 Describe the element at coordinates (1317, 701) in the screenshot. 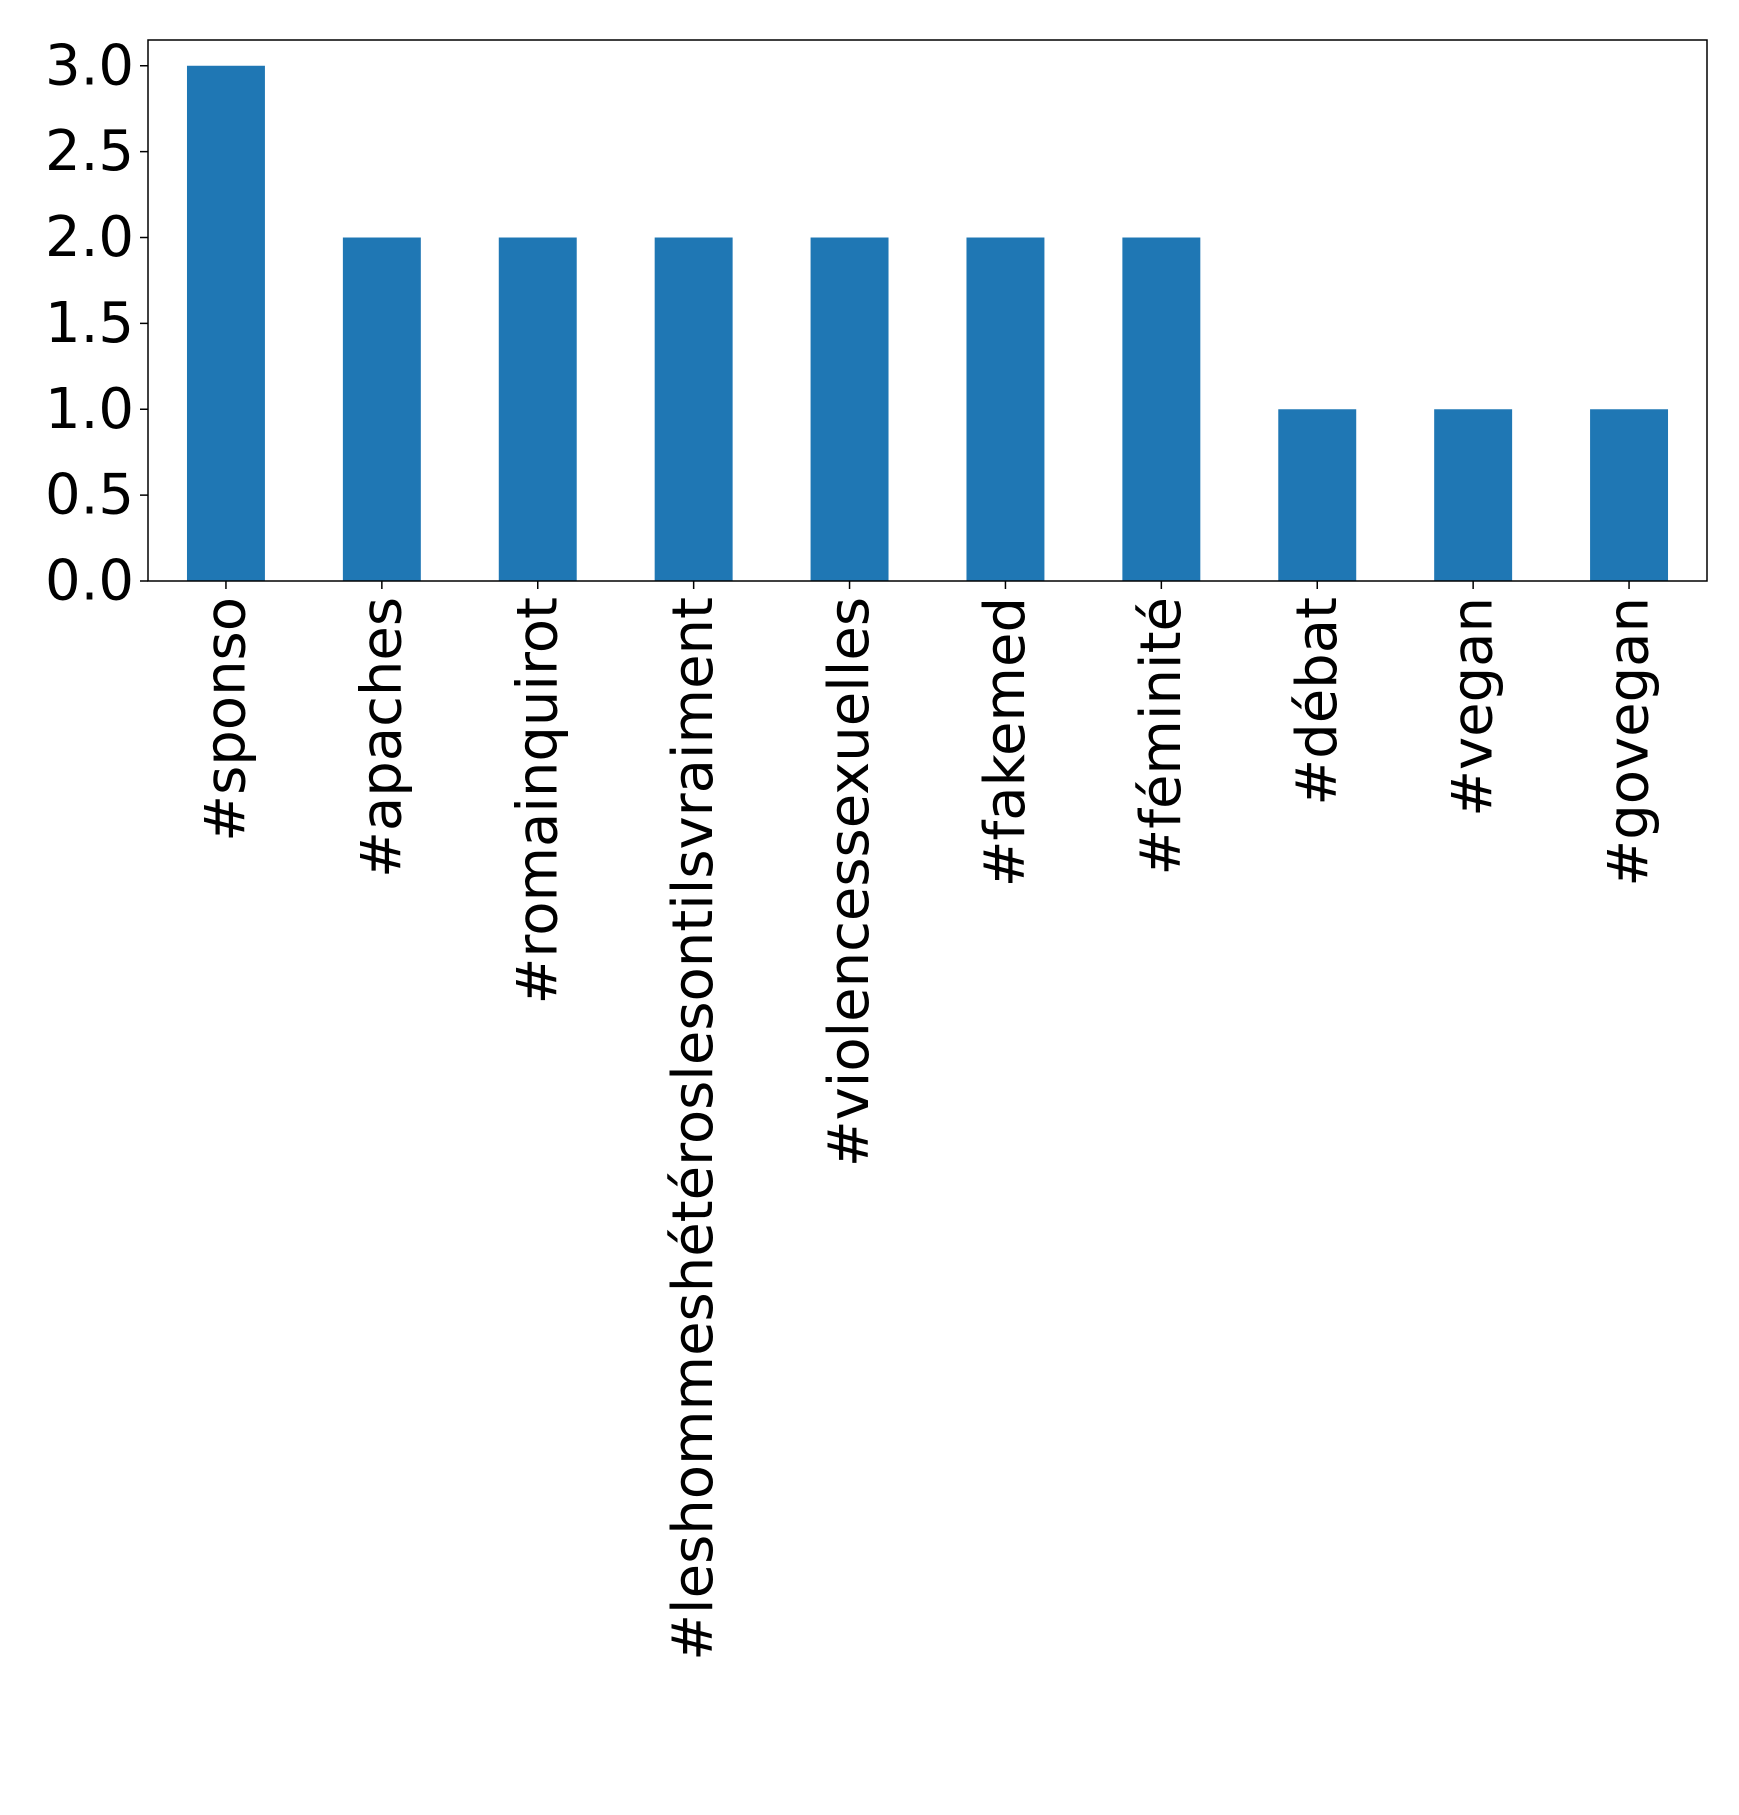

I see `x-tick-label-7: #débat` at that location.